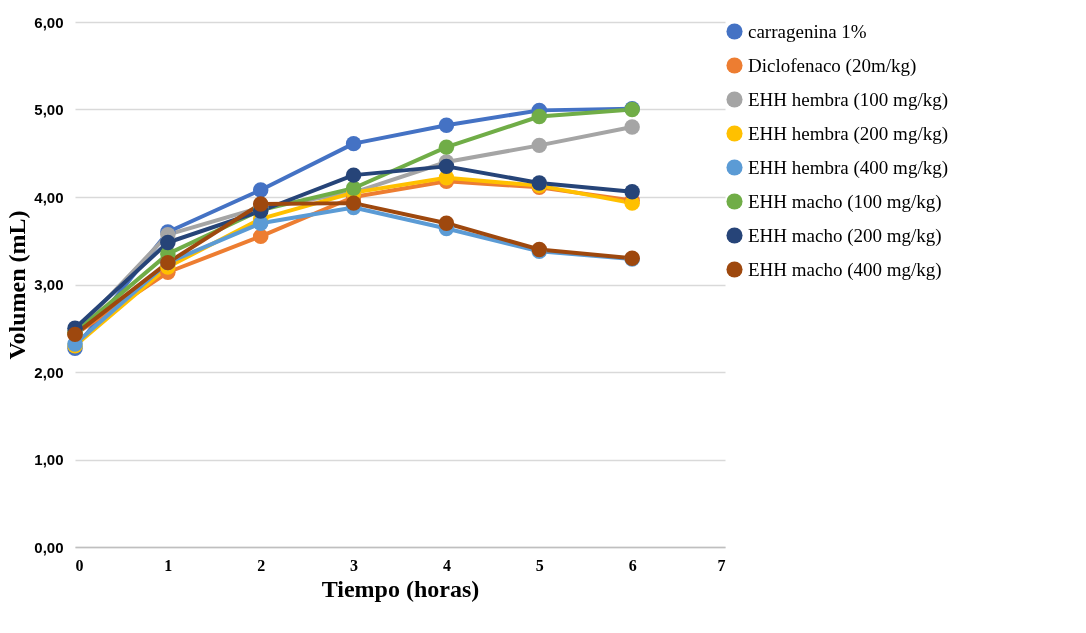  What do you see at coordinates (49, 109) in the screenshot?
I see `y-tick-label: 5,00` at bounding box center [49, 109].